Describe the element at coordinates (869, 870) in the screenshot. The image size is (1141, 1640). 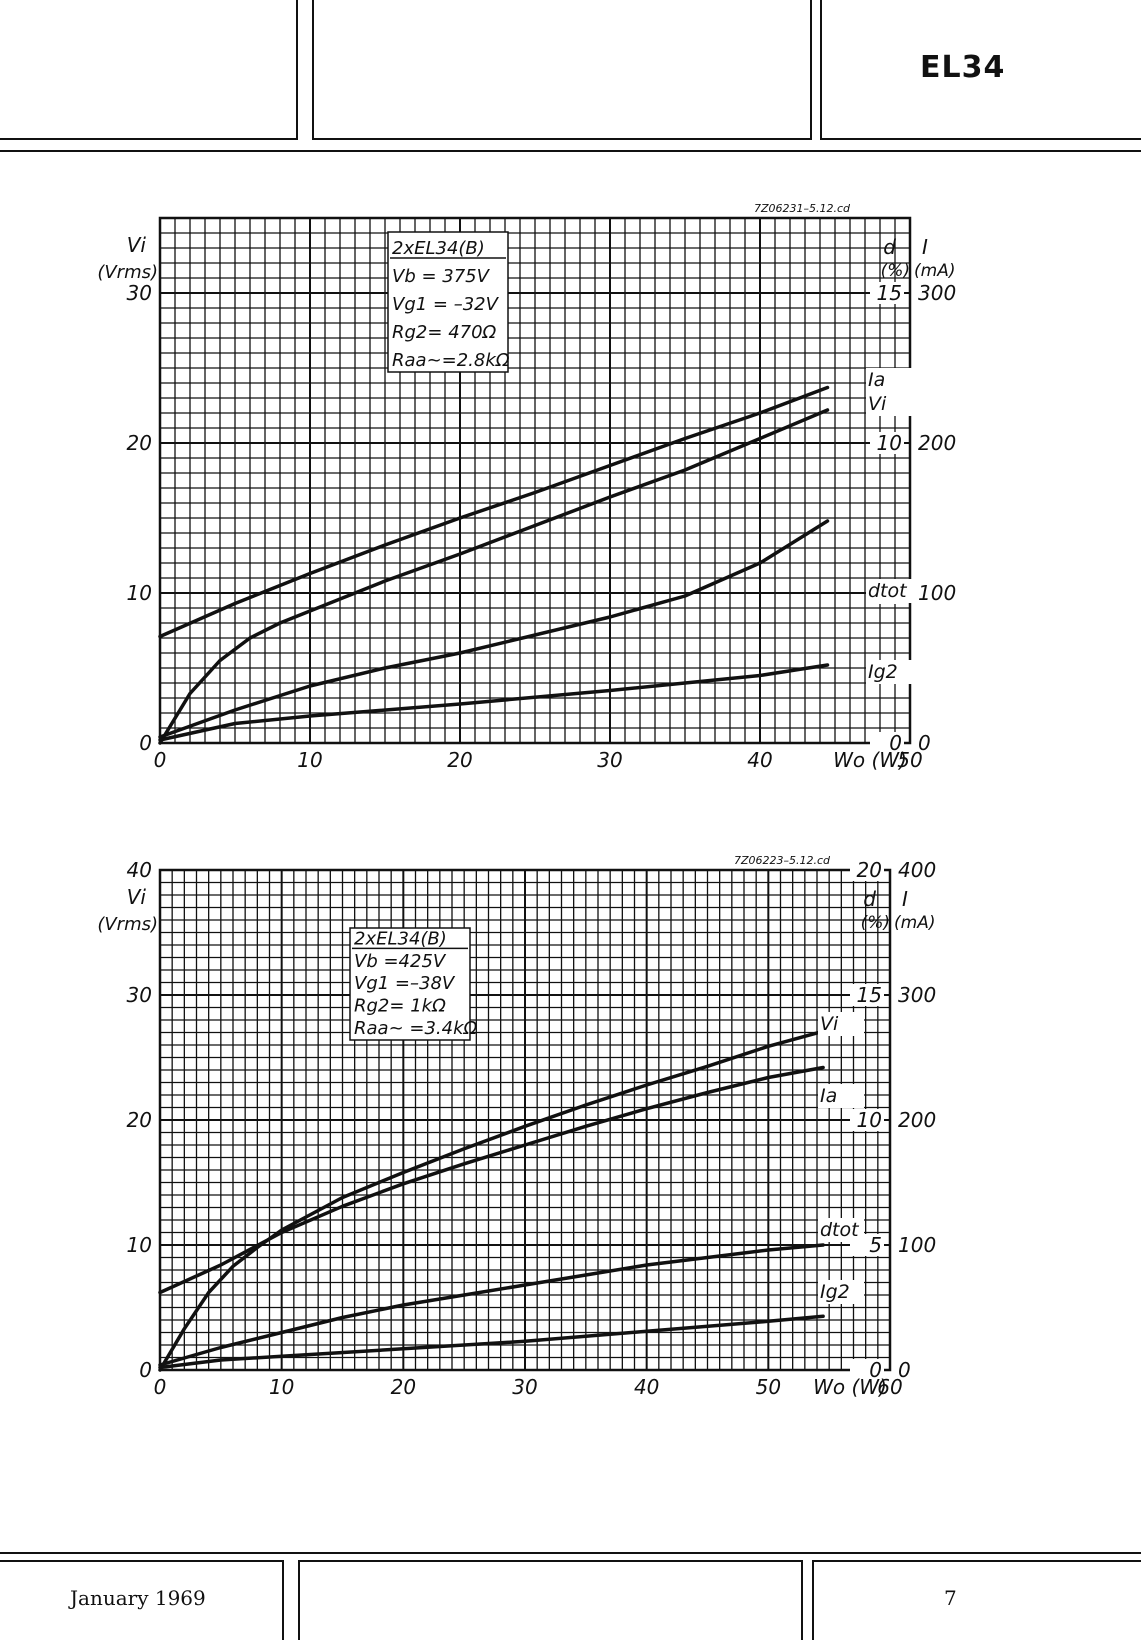
I see `y-tick-label-d: 20` at that location.